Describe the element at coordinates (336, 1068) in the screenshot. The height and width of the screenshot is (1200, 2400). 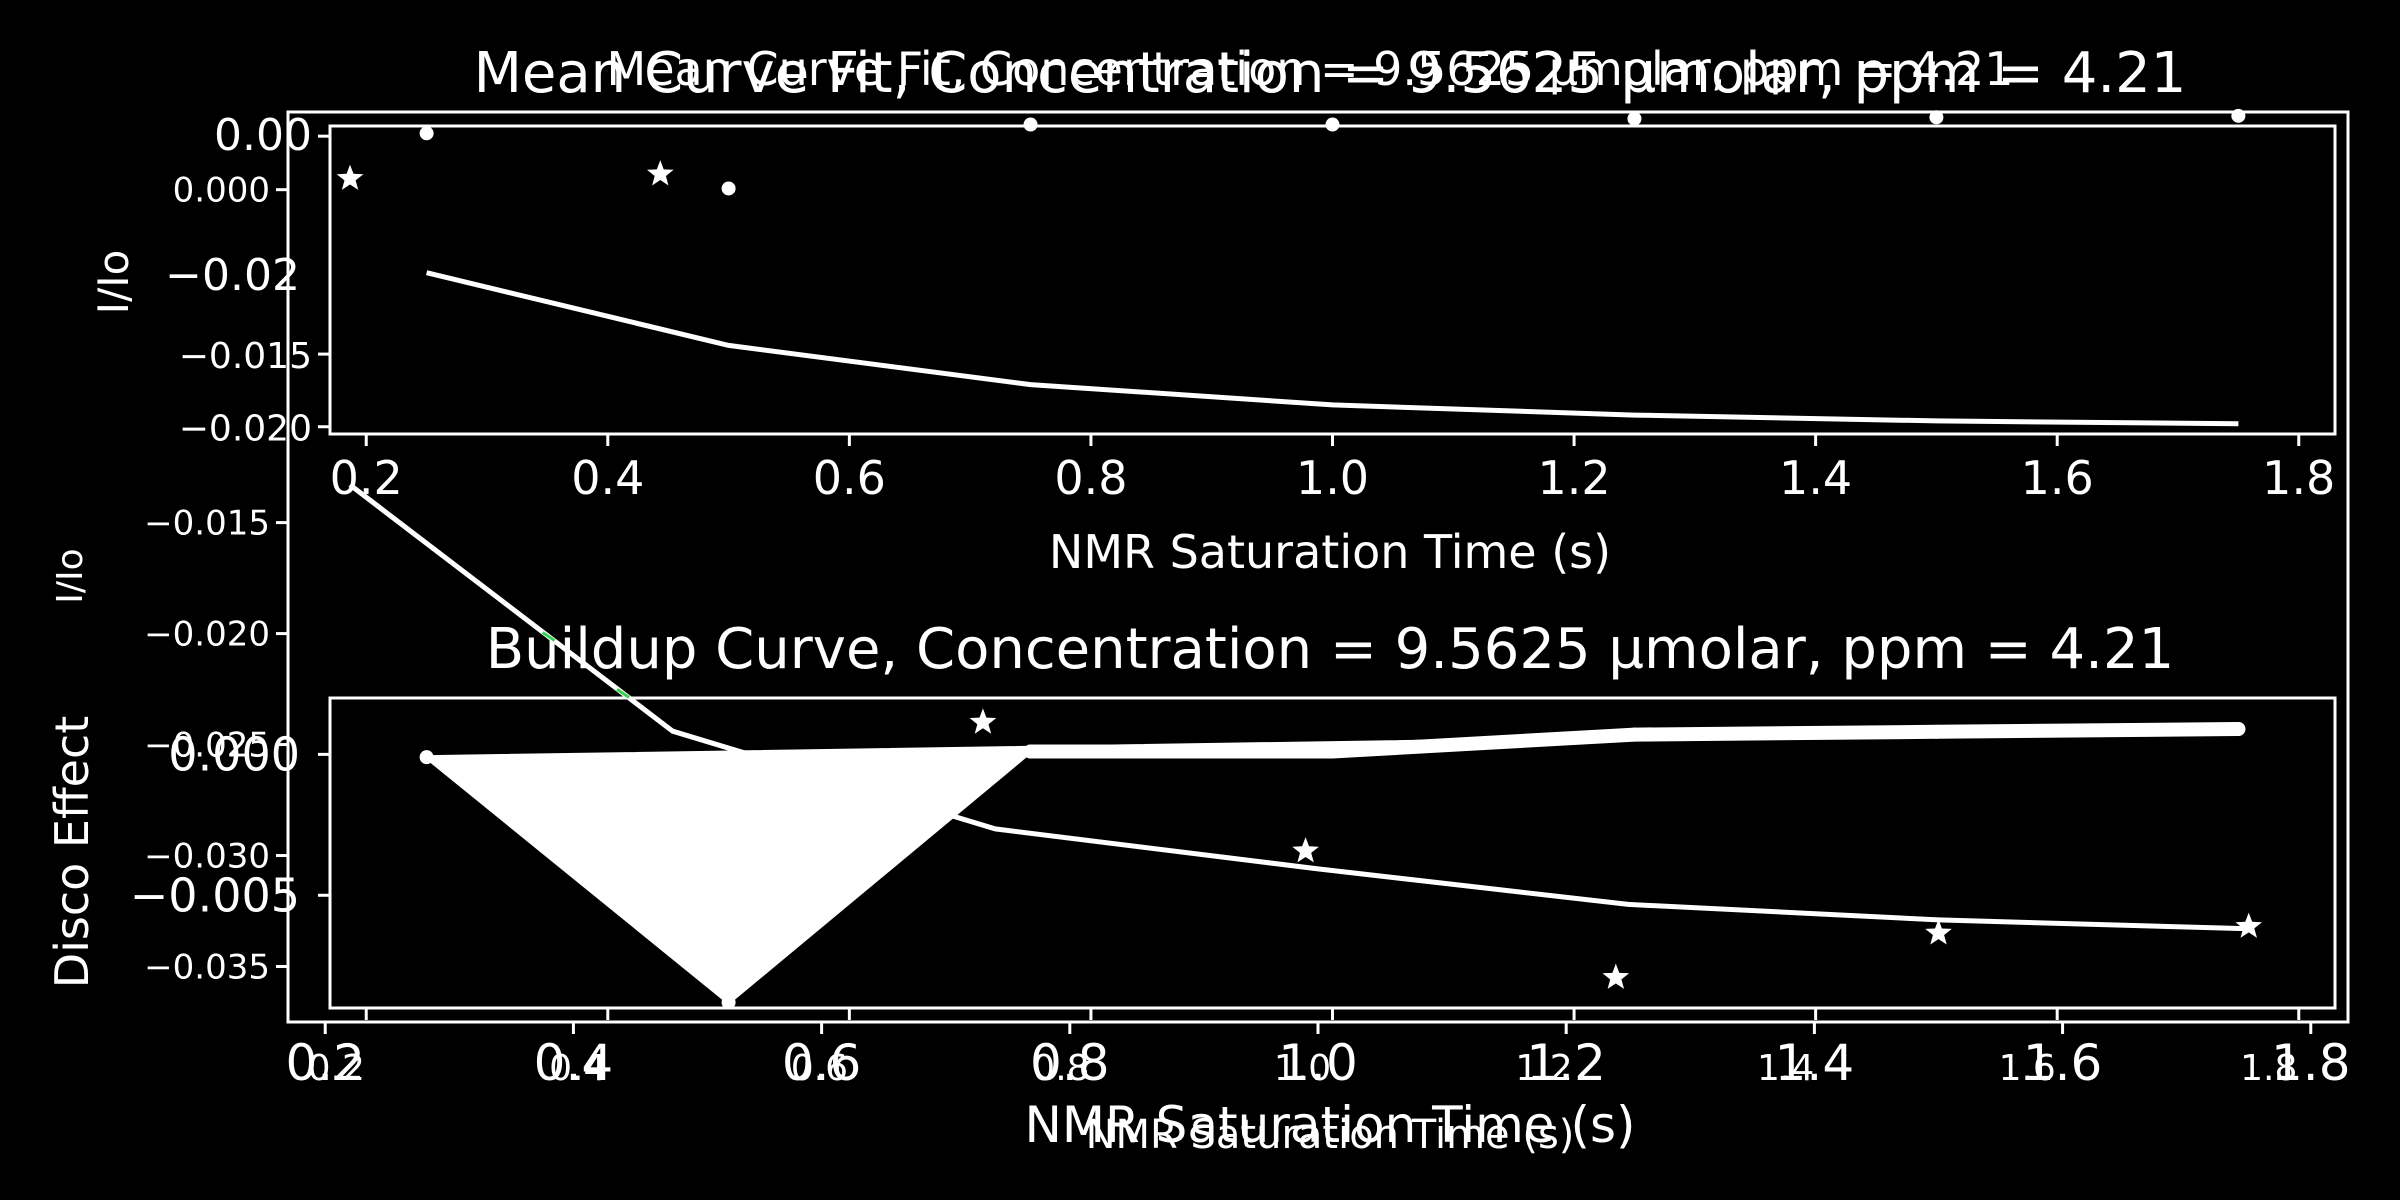
I see `bottom-xtick-label: 0.2` at that location.